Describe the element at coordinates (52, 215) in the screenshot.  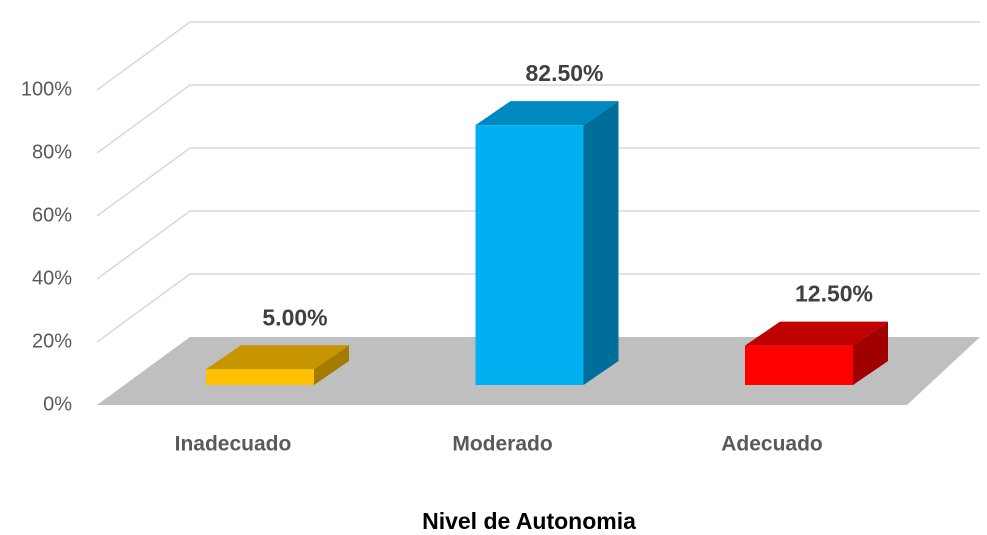
I see `y-tick-label: 60%` at that location.